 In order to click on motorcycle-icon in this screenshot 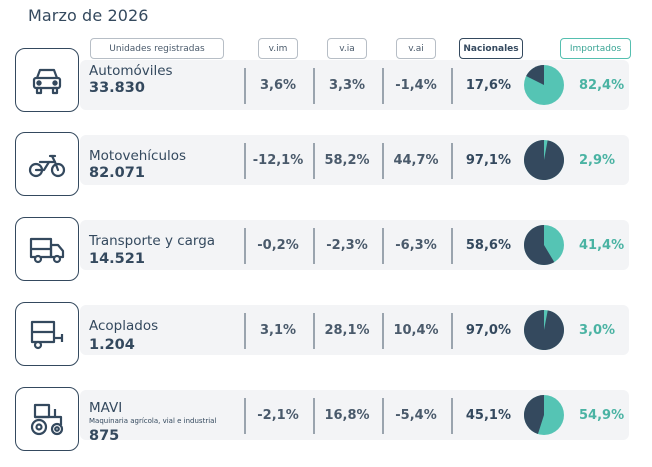, I will do `click(47, 166)`.